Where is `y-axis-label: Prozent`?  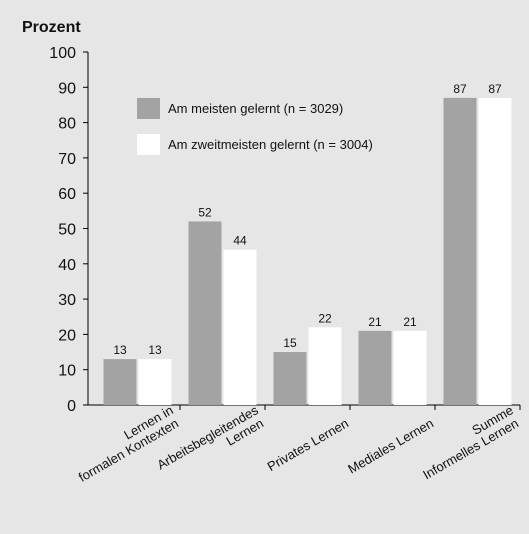
y-axis-label: Prozent is located at coordinates (51, 27).